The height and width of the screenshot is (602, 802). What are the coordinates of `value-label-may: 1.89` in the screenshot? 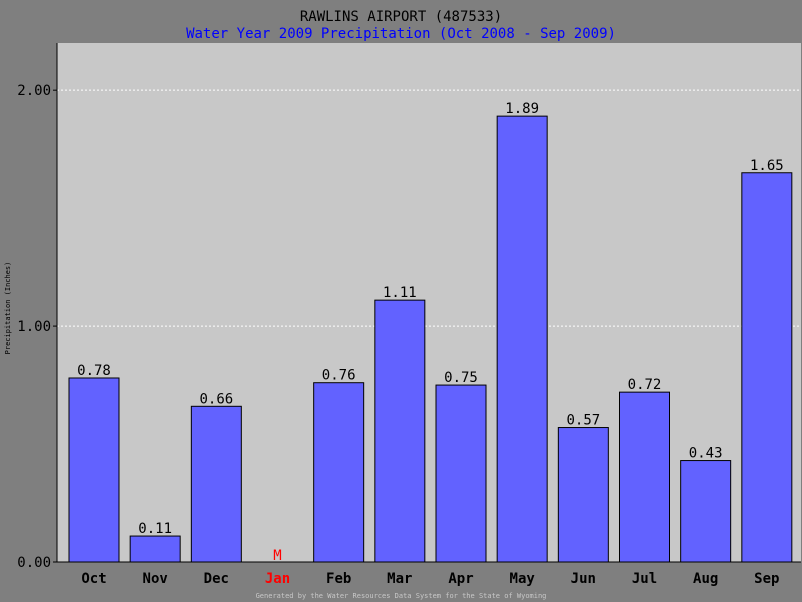 It's located at (522, 109).